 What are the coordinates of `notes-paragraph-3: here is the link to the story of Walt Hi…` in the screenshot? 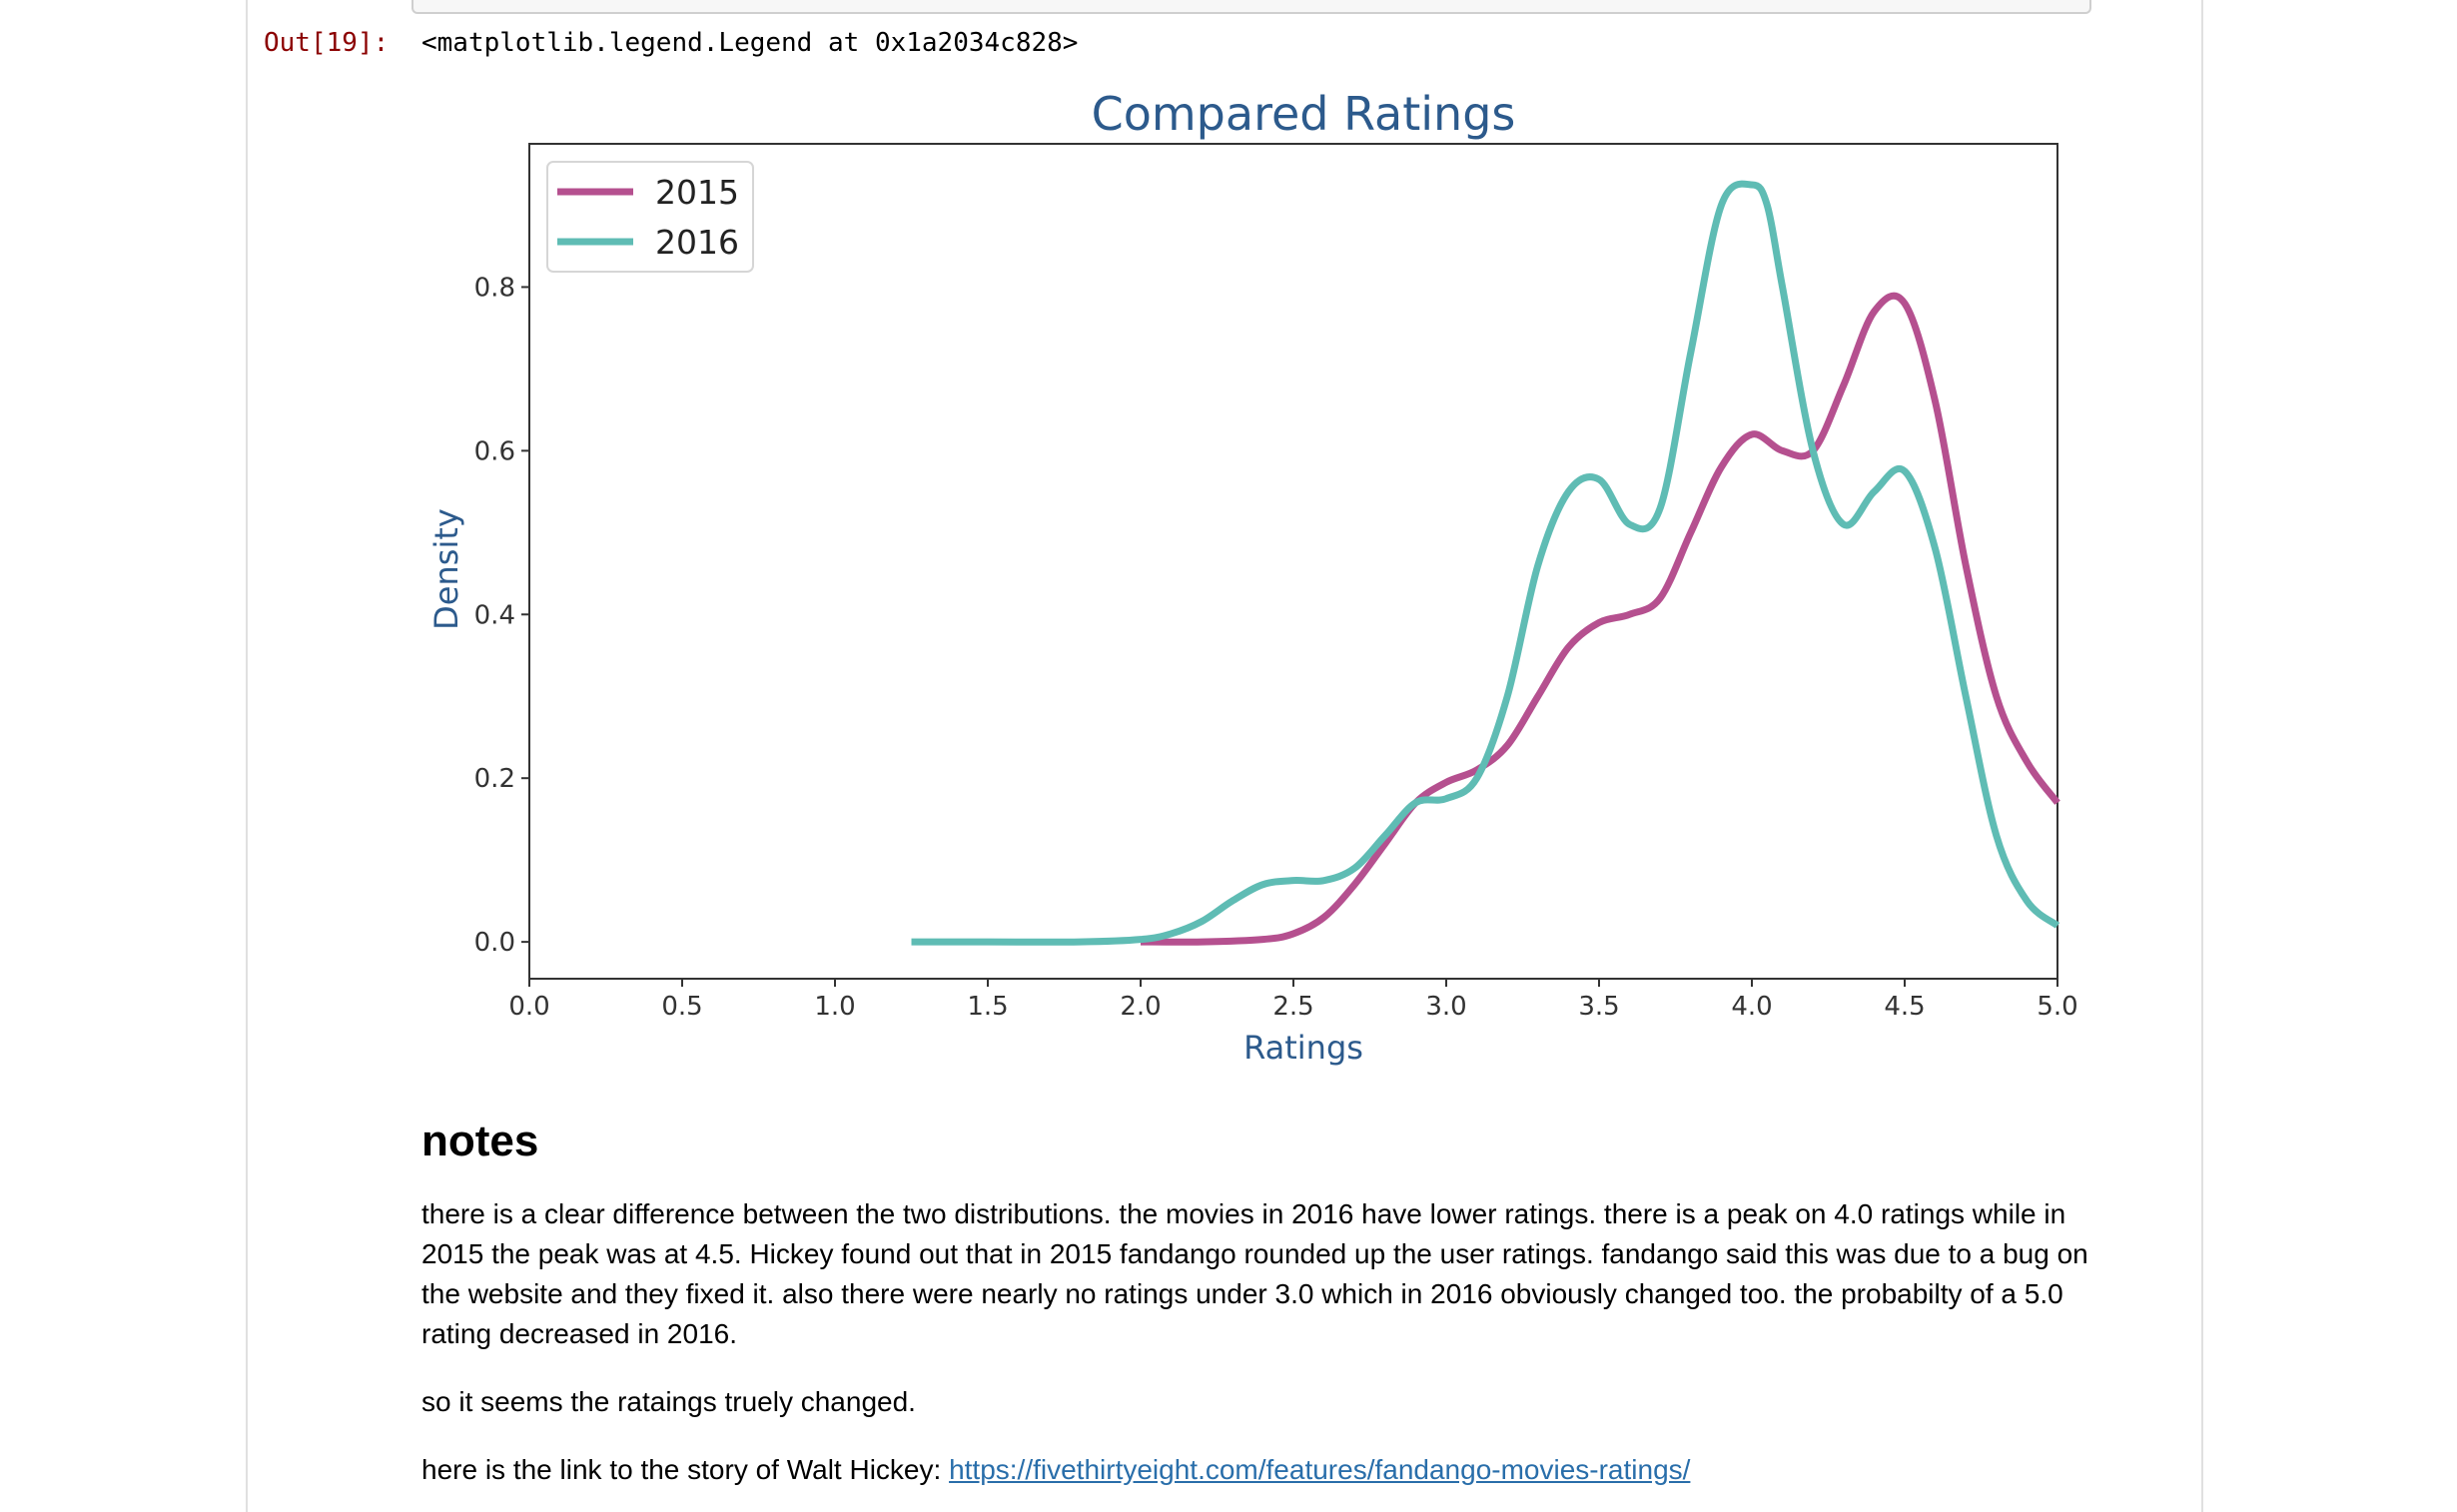 It's located at (1260, 1470).